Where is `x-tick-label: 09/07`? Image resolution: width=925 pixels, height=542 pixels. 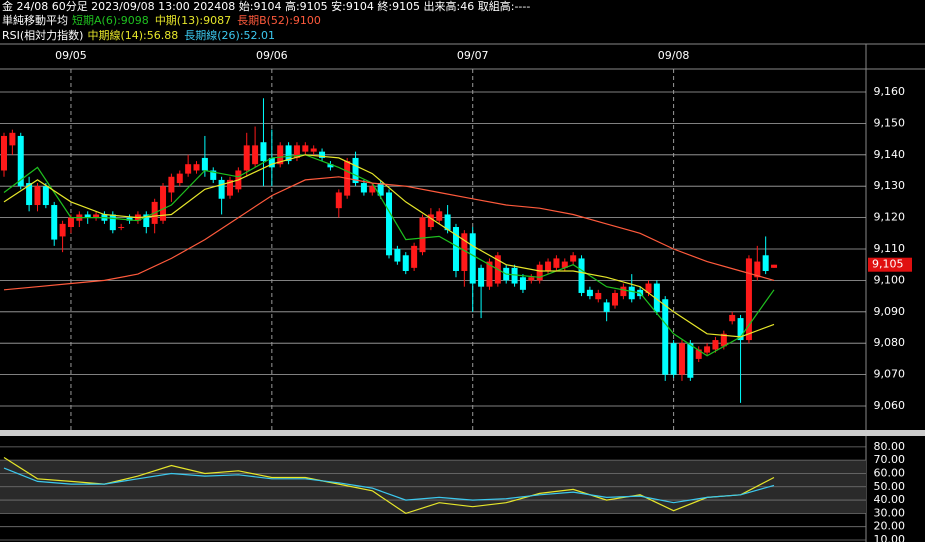 x-tick-label: 09/07 is located at coordinates (473, 55).